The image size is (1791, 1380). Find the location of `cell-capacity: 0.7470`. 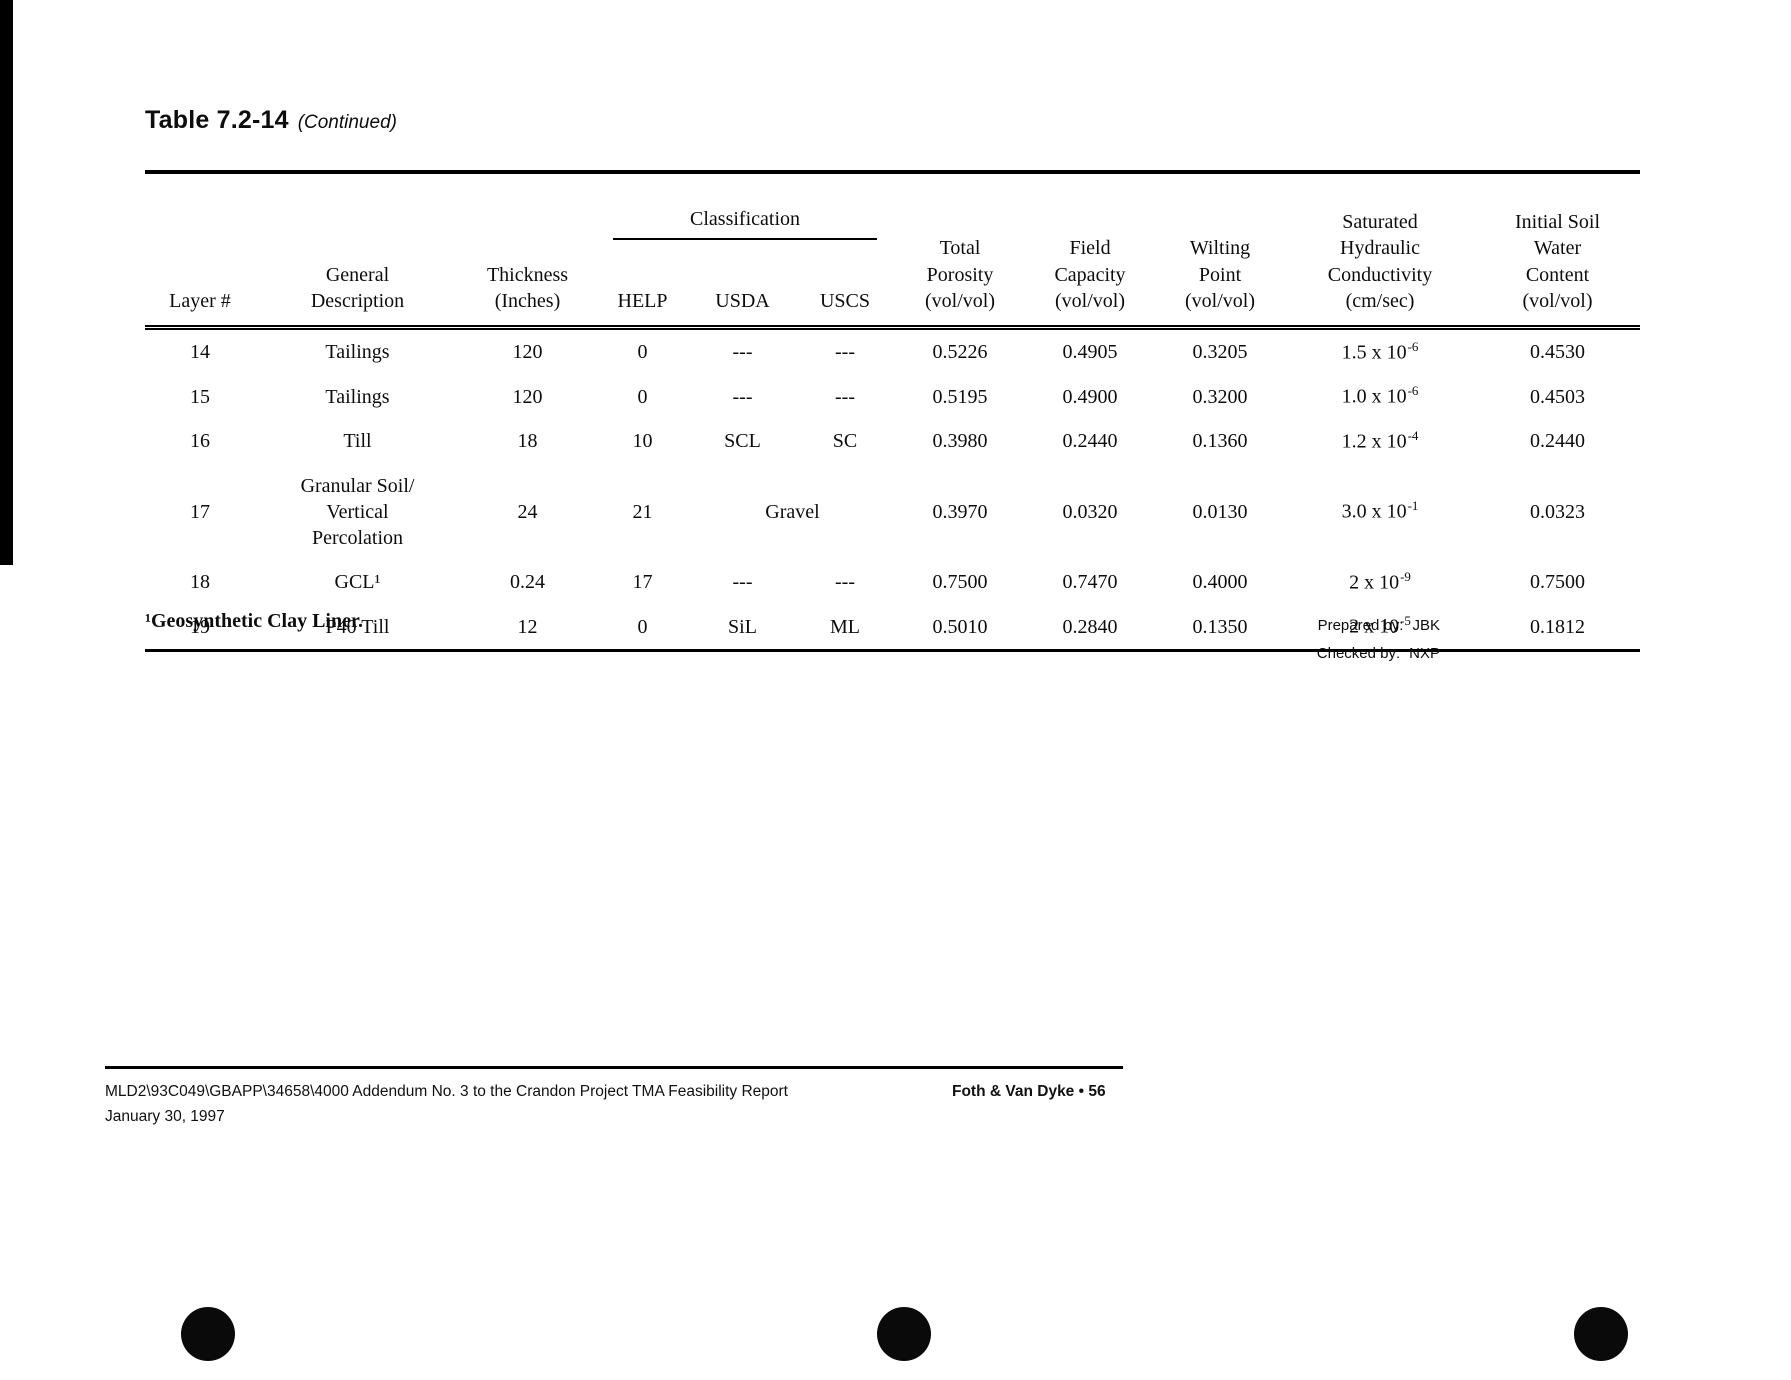

cell-capacity: 0.7470 is located at coordinates (1090, 581).